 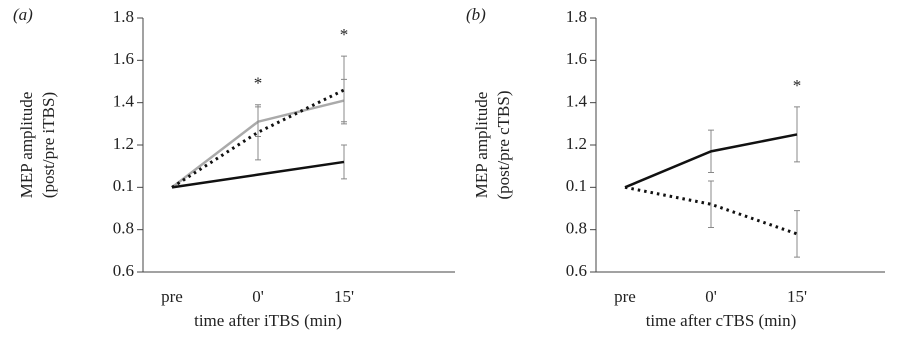 What do you see at coordinates (503, 144) in the screenshot?
I see `y-axis-label: (post/pre cTBS)` at bounding box center [503, 144].